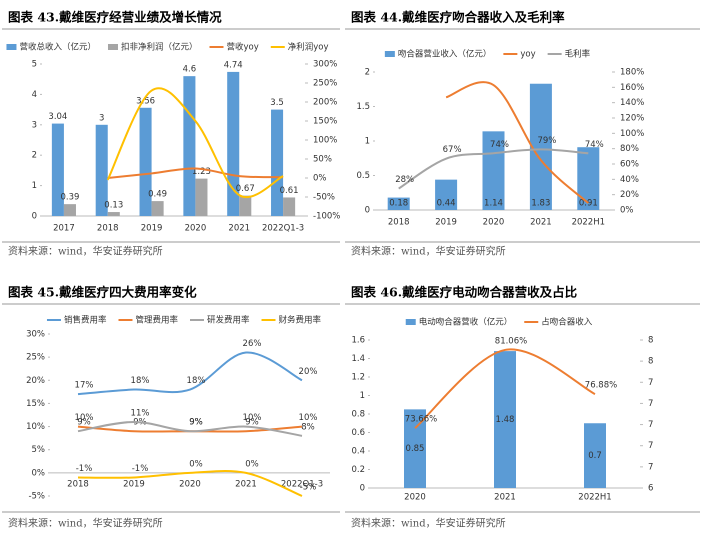 This screenshot has height=550, width=706. What do you see at coordinates (156, 320) in the screenshot?
I see `legend-label: 管理费用率` at bounding box center [156, 320].